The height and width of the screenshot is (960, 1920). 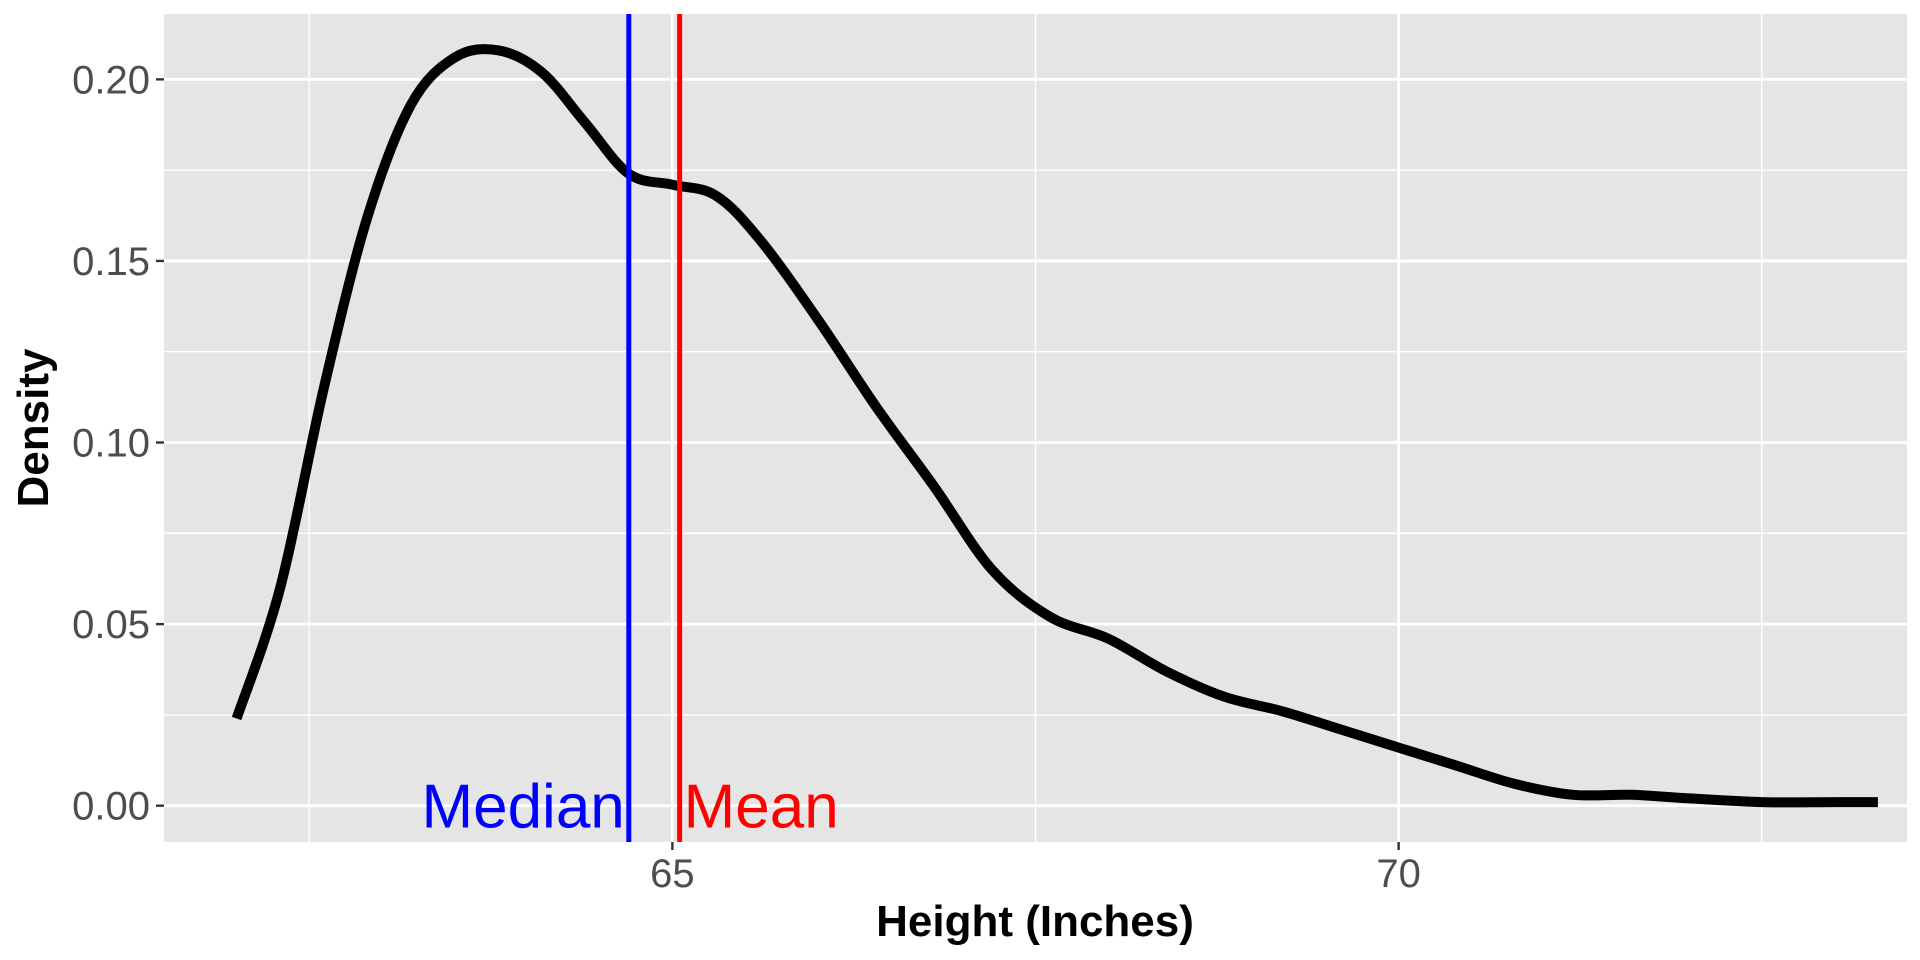 I want to click on x-tick-label: 70, so click(x=1398, y=874).